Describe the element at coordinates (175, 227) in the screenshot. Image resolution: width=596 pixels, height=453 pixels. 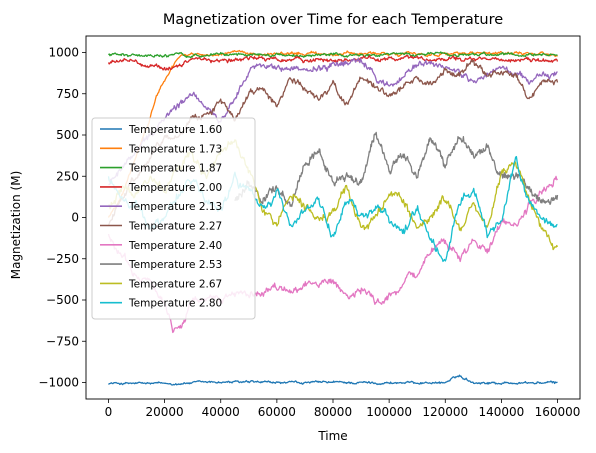
I see `legend-label: Temperature 2.27` at that location.